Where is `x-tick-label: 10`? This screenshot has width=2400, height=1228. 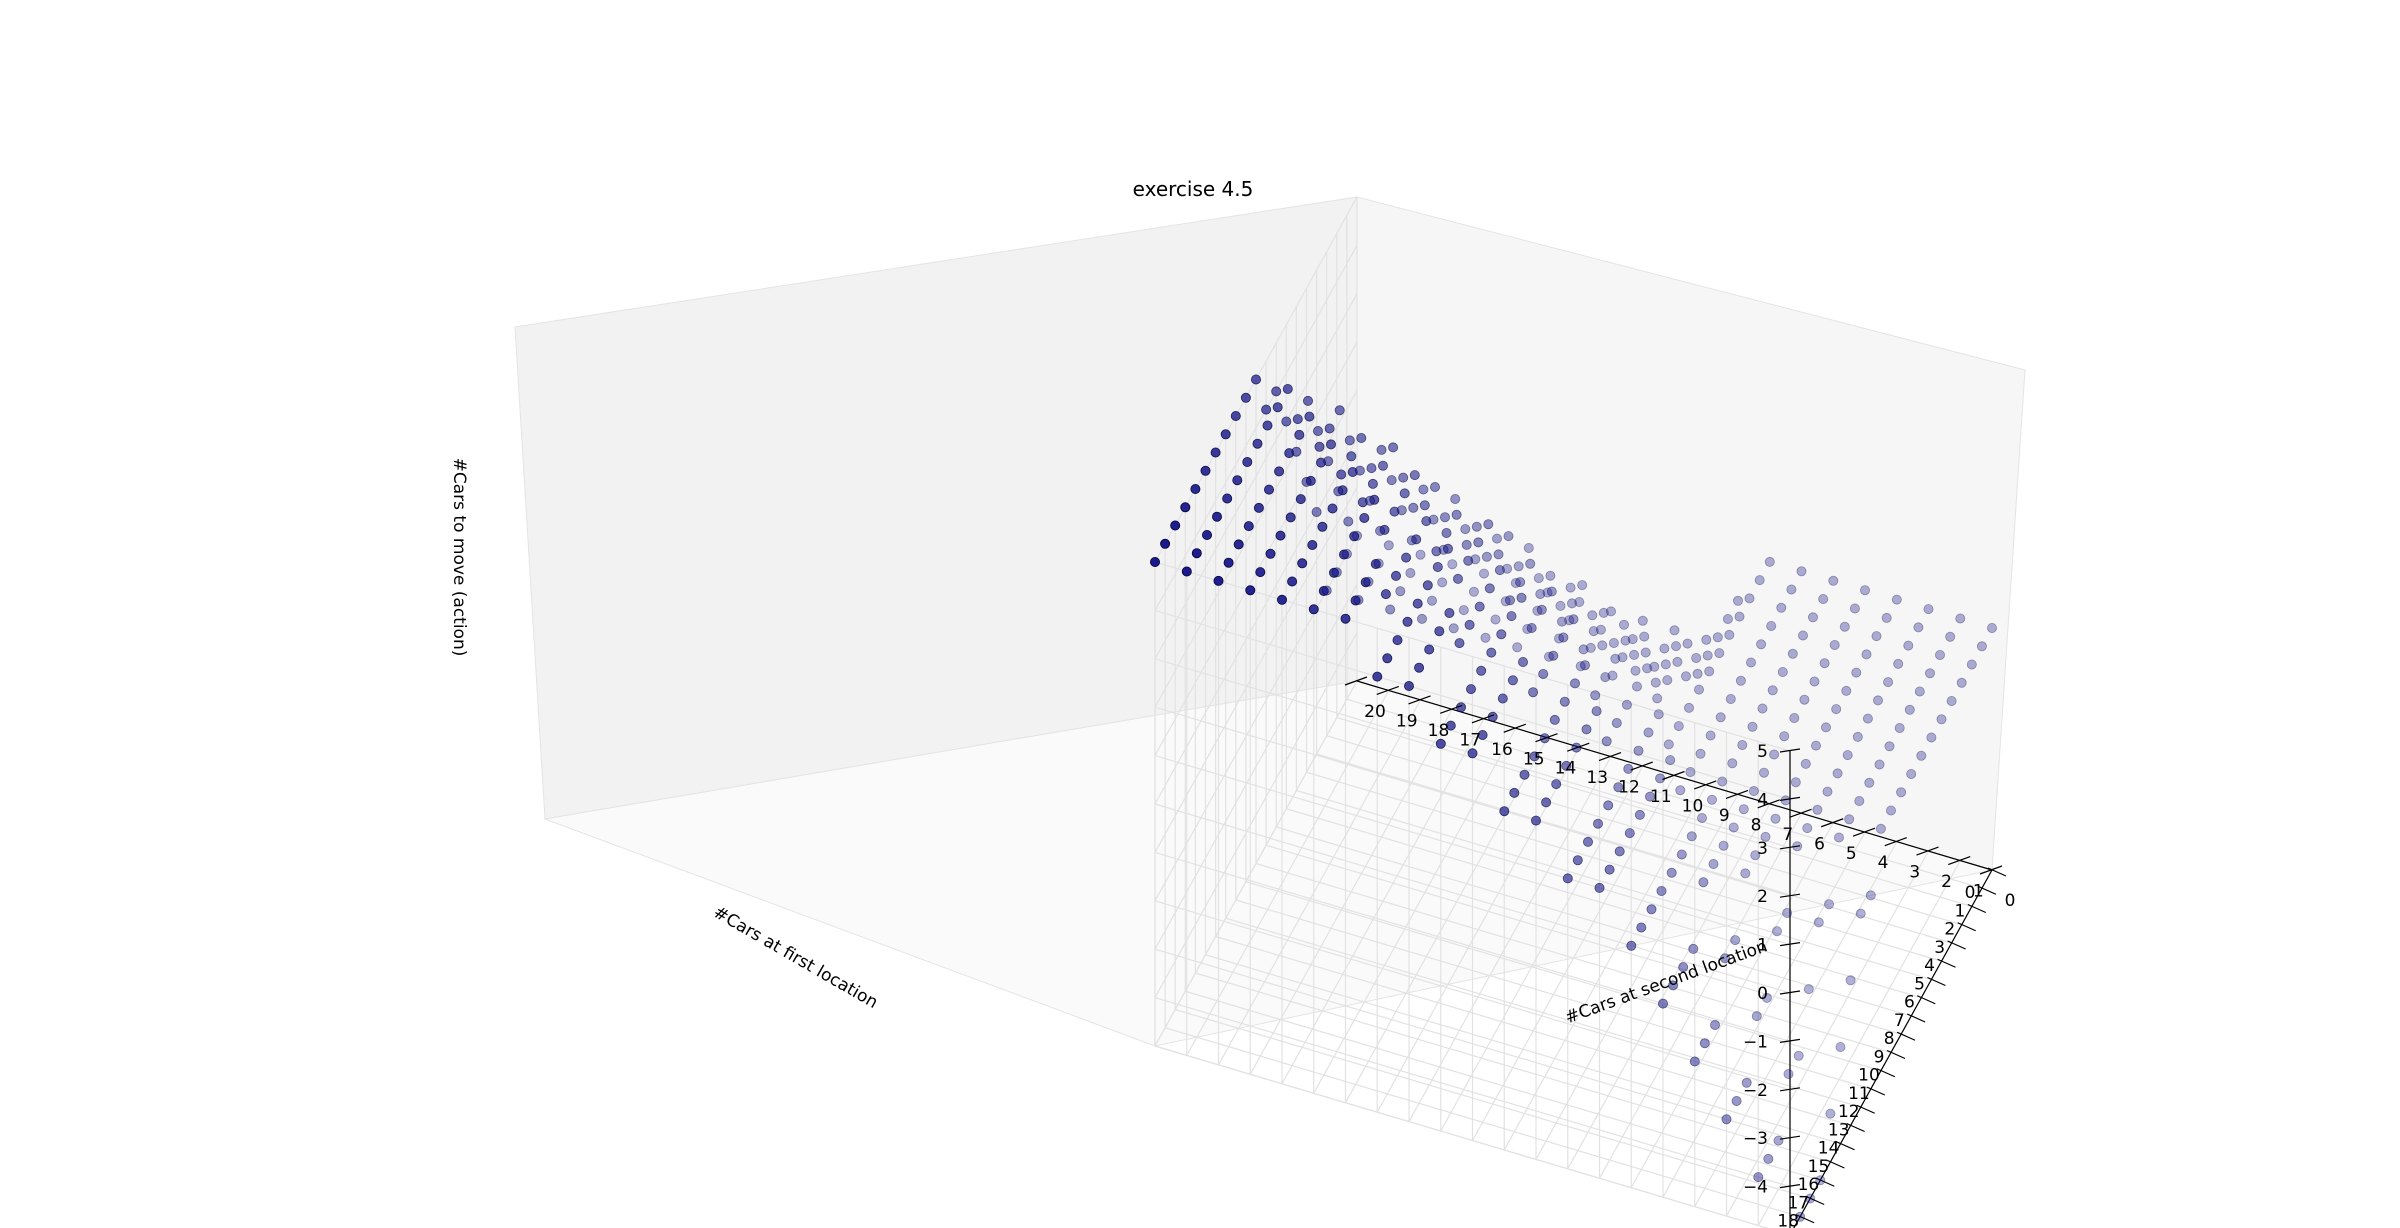
x-tick-label: 10 is located at coordinates (1869, 1076).